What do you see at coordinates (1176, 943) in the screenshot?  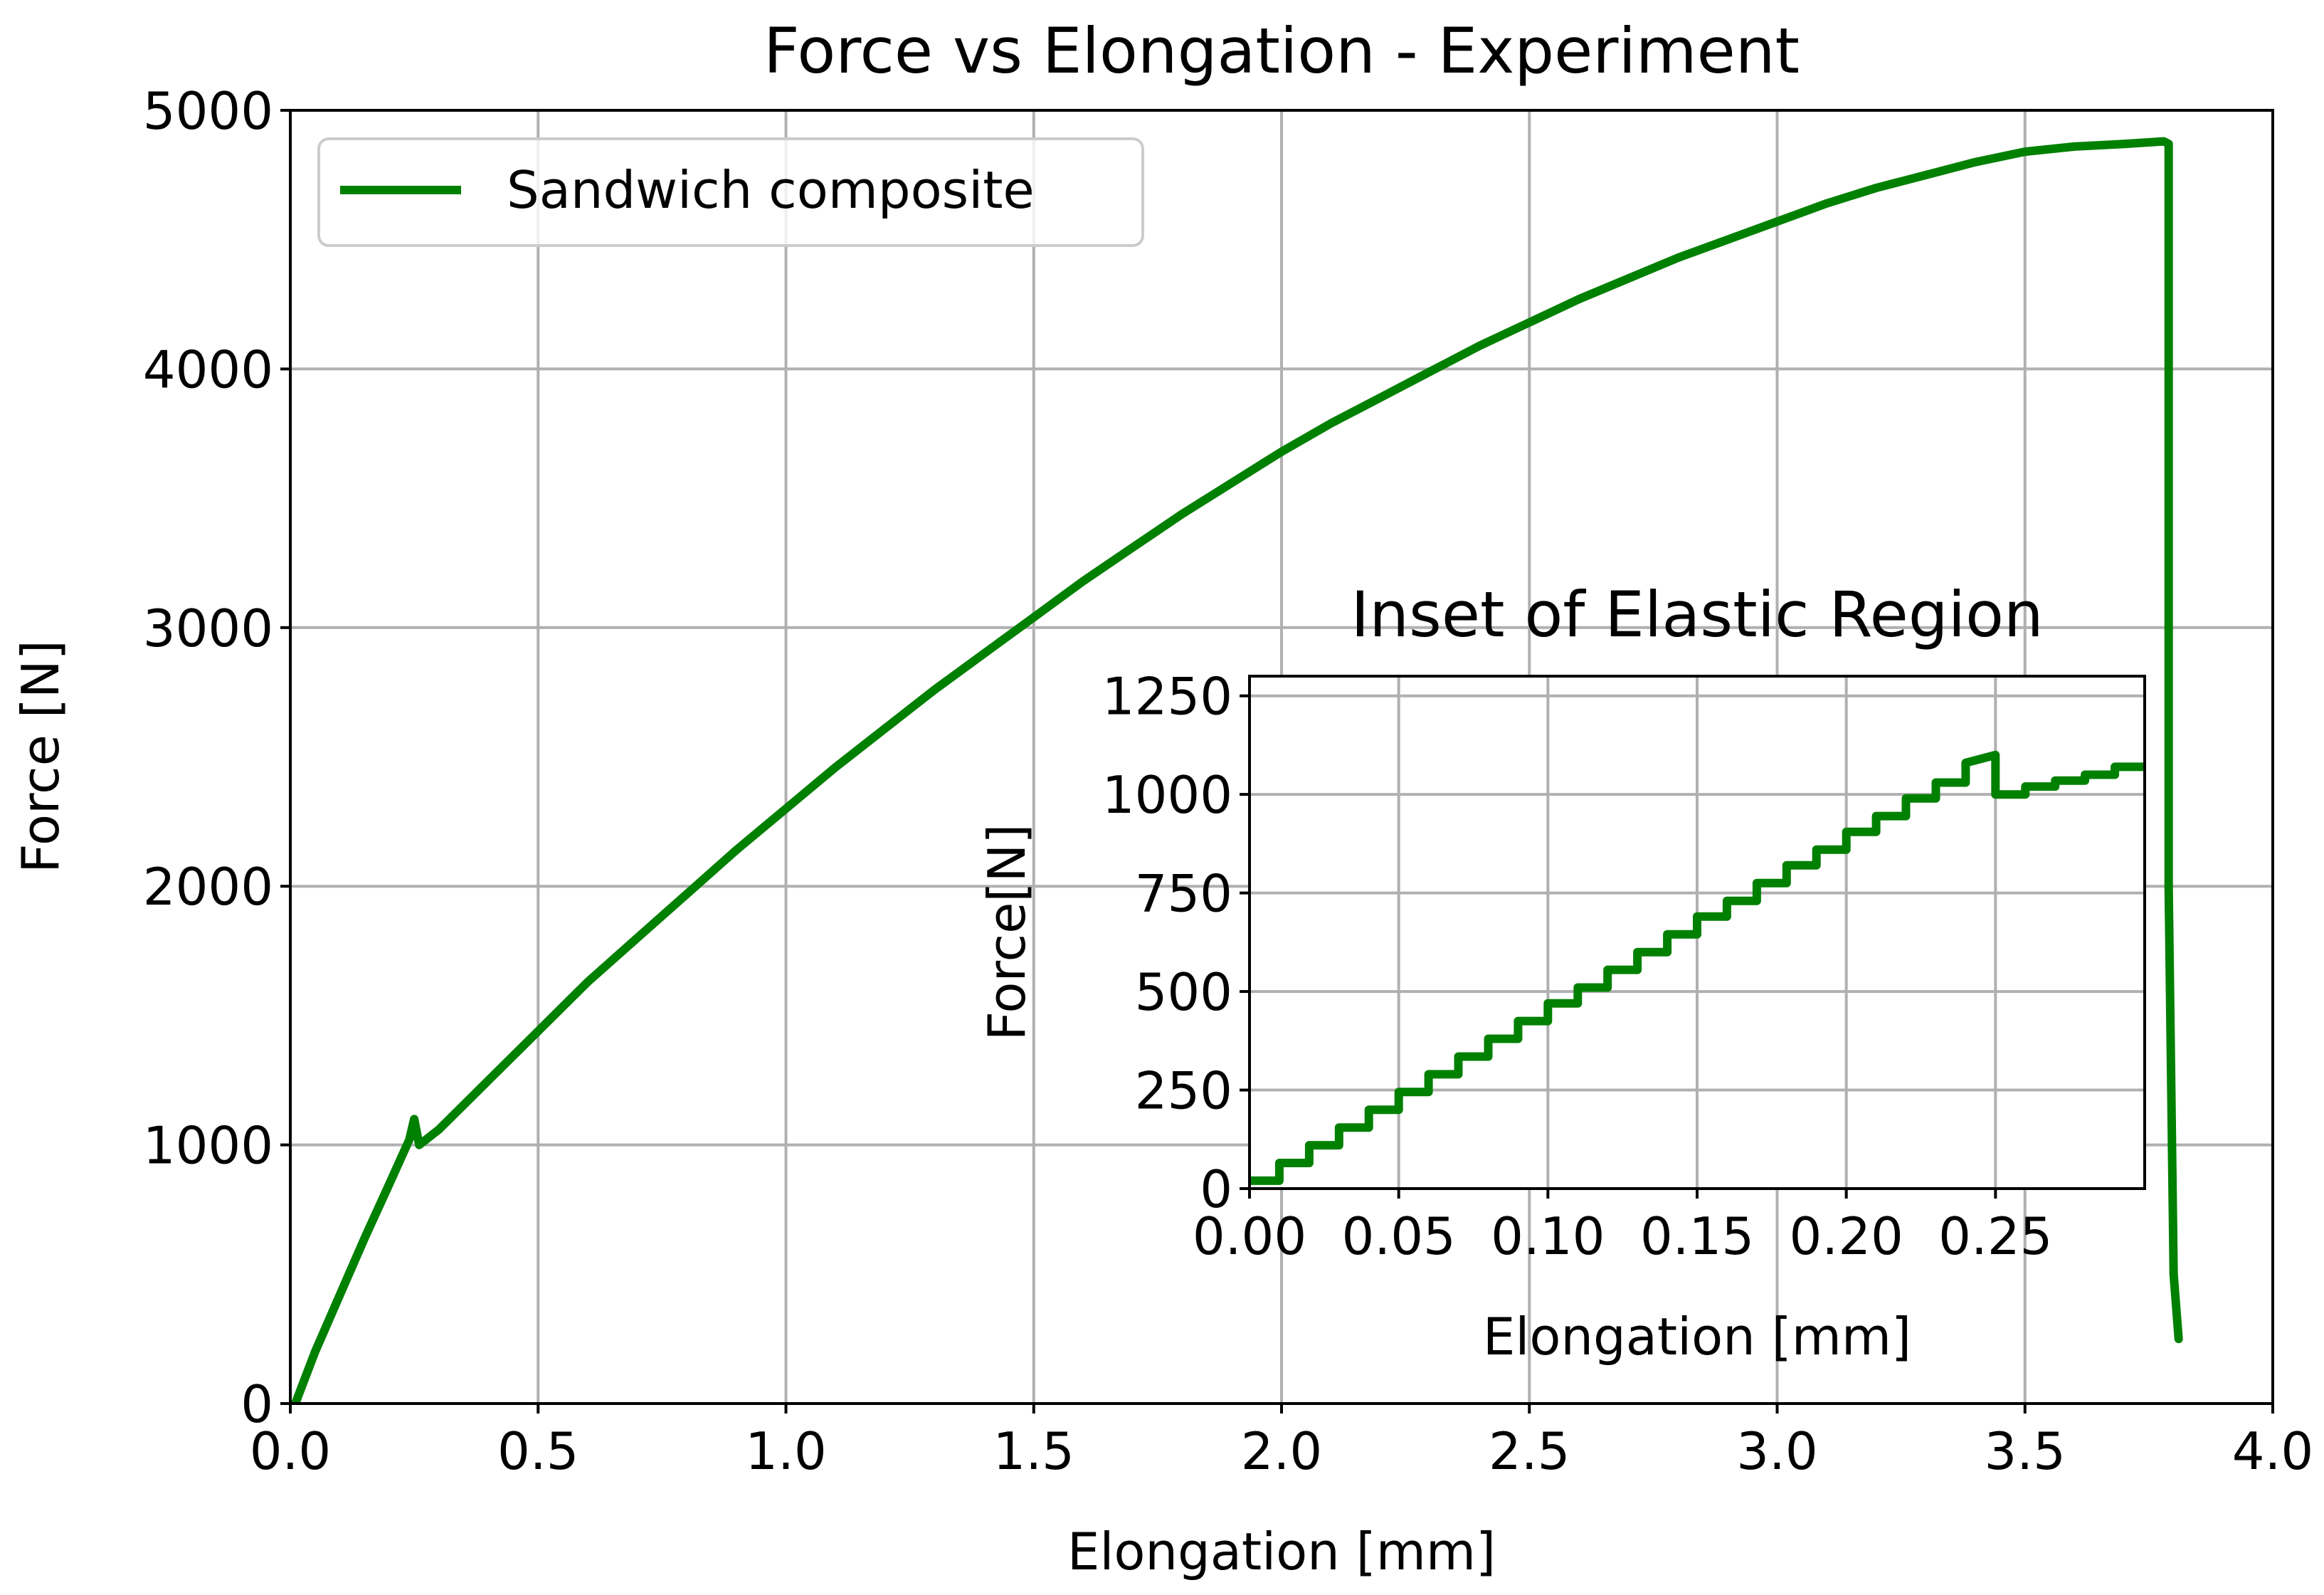 I see `inset-y-ticks: 0 250 500 750 1000 1250` at bounding box center [1176, 943].